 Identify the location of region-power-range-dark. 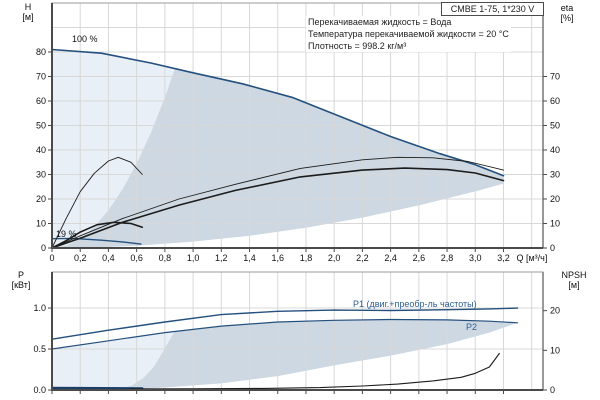
(316, 354).